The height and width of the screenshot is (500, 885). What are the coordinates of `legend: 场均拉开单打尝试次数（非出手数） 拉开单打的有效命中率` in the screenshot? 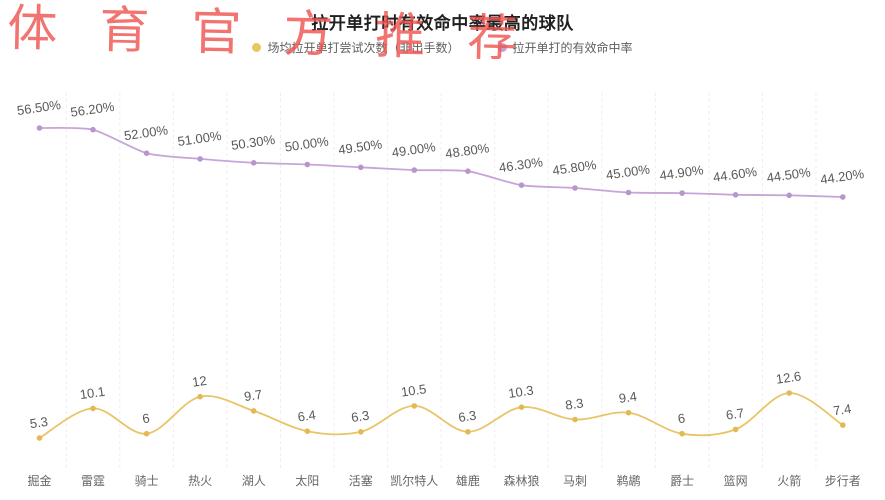 It's located at (442, 47).